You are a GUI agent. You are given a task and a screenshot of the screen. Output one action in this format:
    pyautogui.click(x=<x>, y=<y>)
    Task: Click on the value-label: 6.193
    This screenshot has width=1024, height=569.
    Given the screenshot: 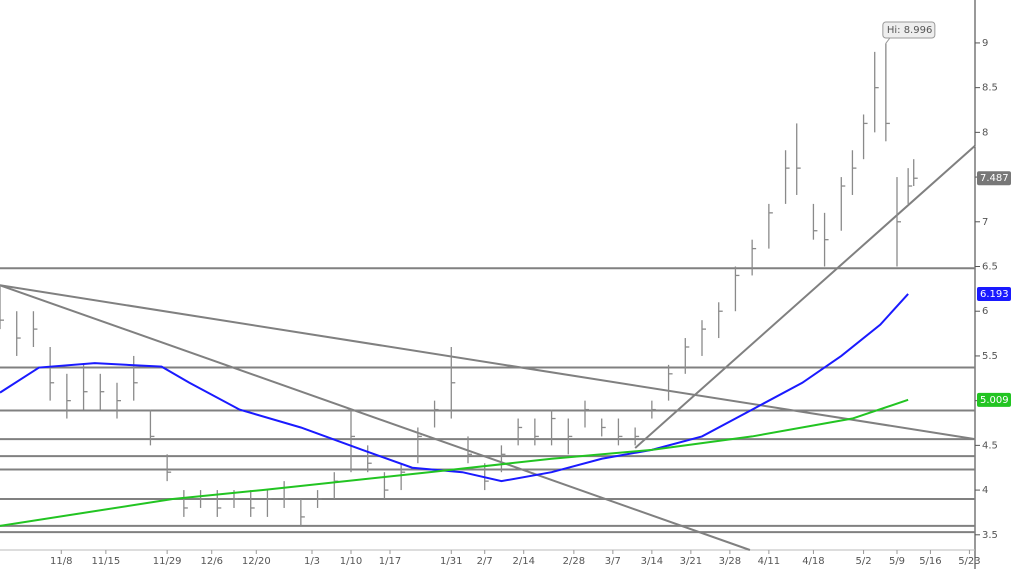 What is the action you would take?
    pyautogui.click(x=994, y=294)
    